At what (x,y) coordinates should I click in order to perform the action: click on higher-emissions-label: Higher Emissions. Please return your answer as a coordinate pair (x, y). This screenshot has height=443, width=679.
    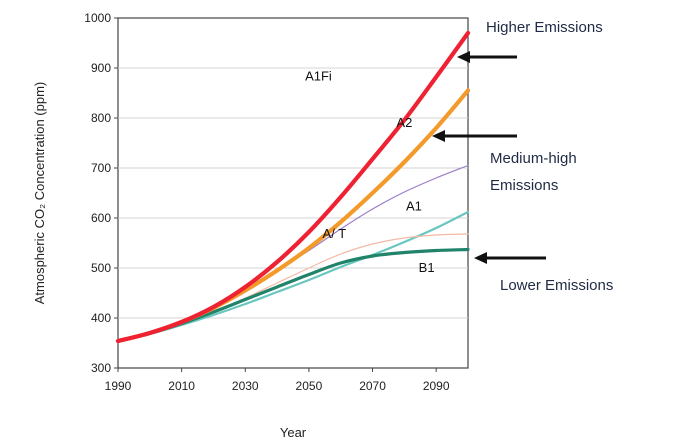
    Looking at the image, I should click on (544, 27).